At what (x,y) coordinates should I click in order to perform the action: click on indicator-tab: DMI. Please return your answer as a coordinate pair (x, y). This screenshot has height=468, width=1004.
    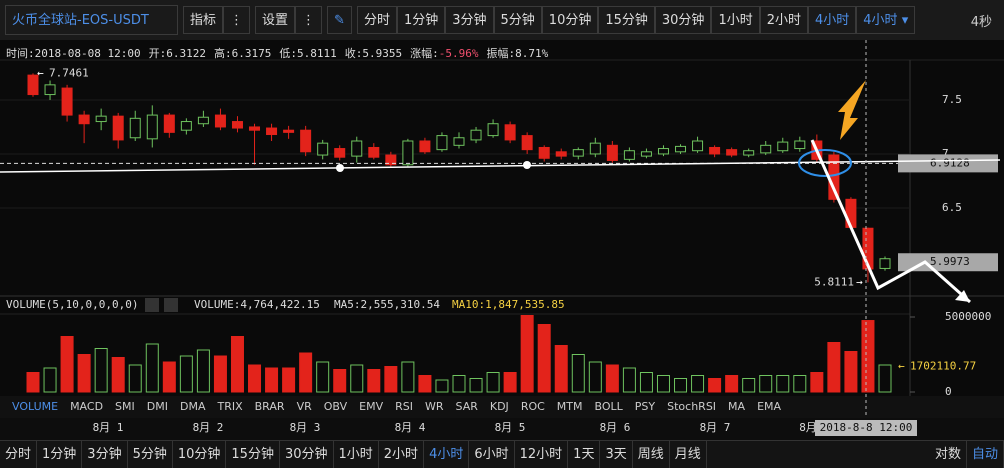
    Looking at the image, I should click on (157, 406).